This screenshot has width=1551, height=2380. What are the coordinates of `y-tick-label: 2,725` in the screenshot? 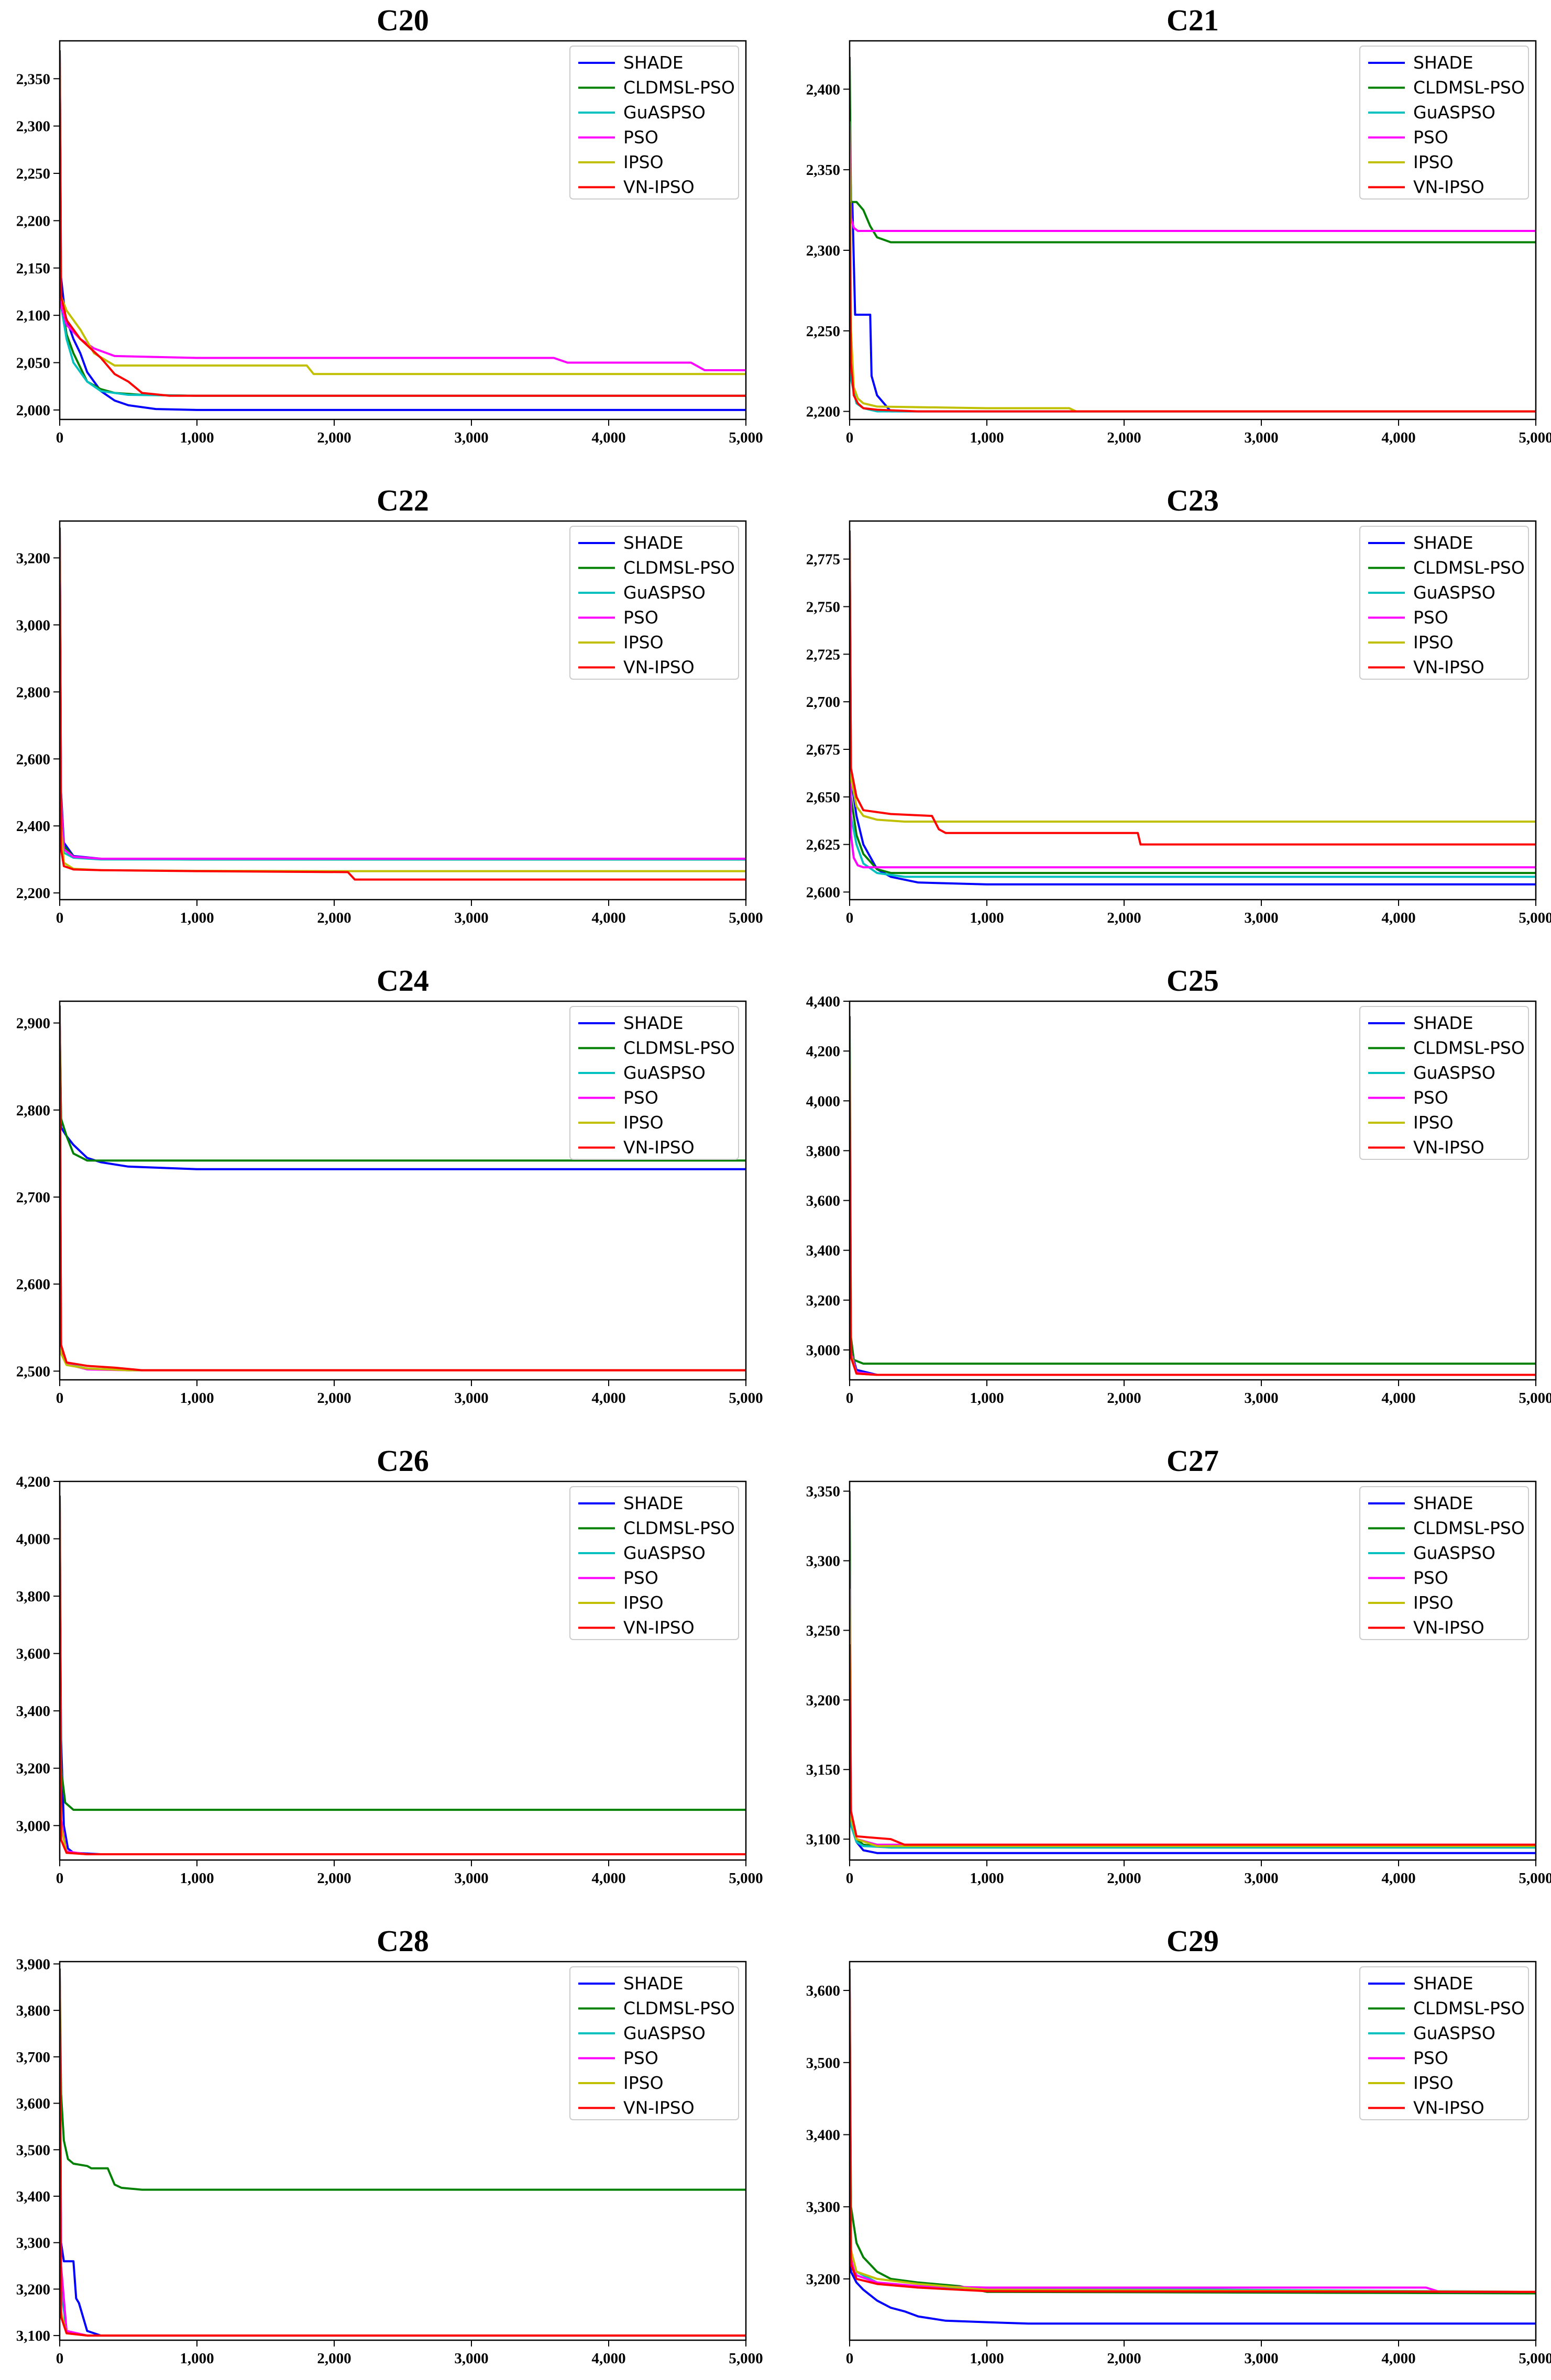 It's located at (823, 655).